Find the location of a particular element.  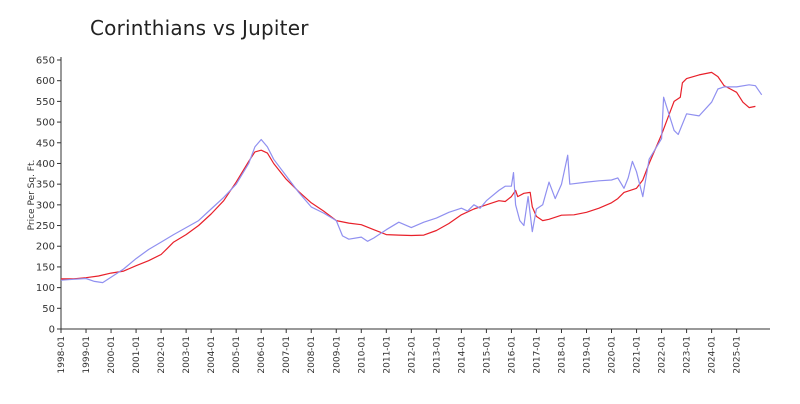

x-tick-label: 2001-01 is located at coordinates (137, 355).